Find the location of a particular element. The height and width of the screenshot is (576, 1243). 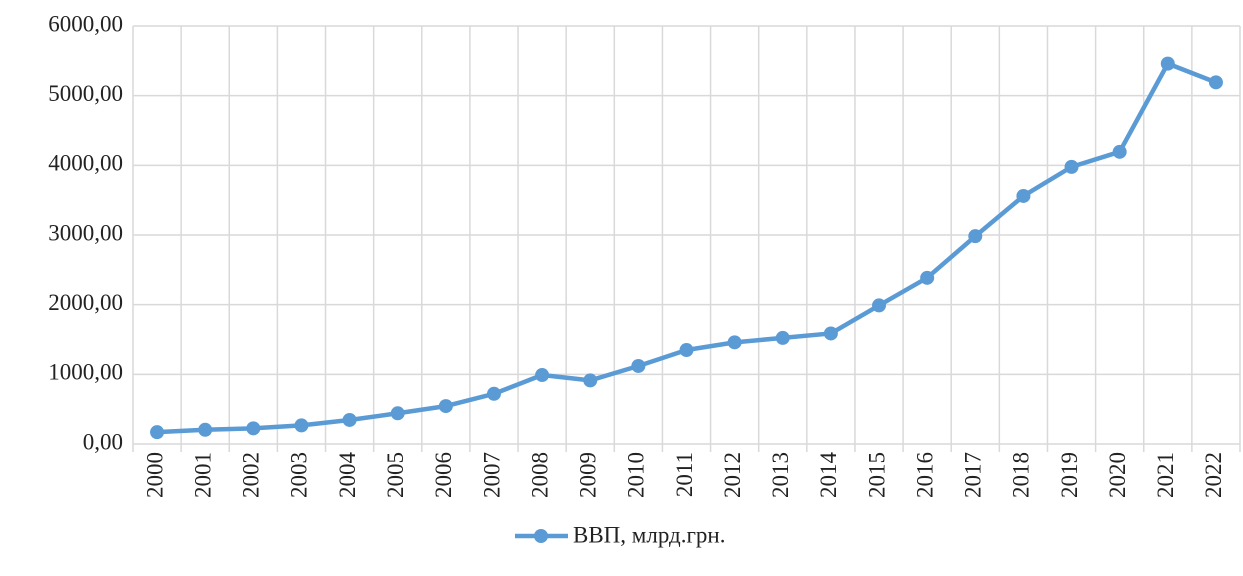

y-tick-label: 6000,00 is located at coordinates (85, 23).